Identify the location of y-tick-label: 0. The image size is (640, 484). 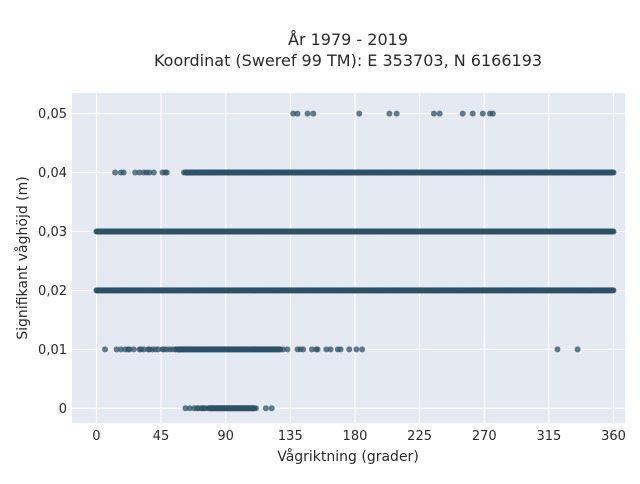
(63, 409).